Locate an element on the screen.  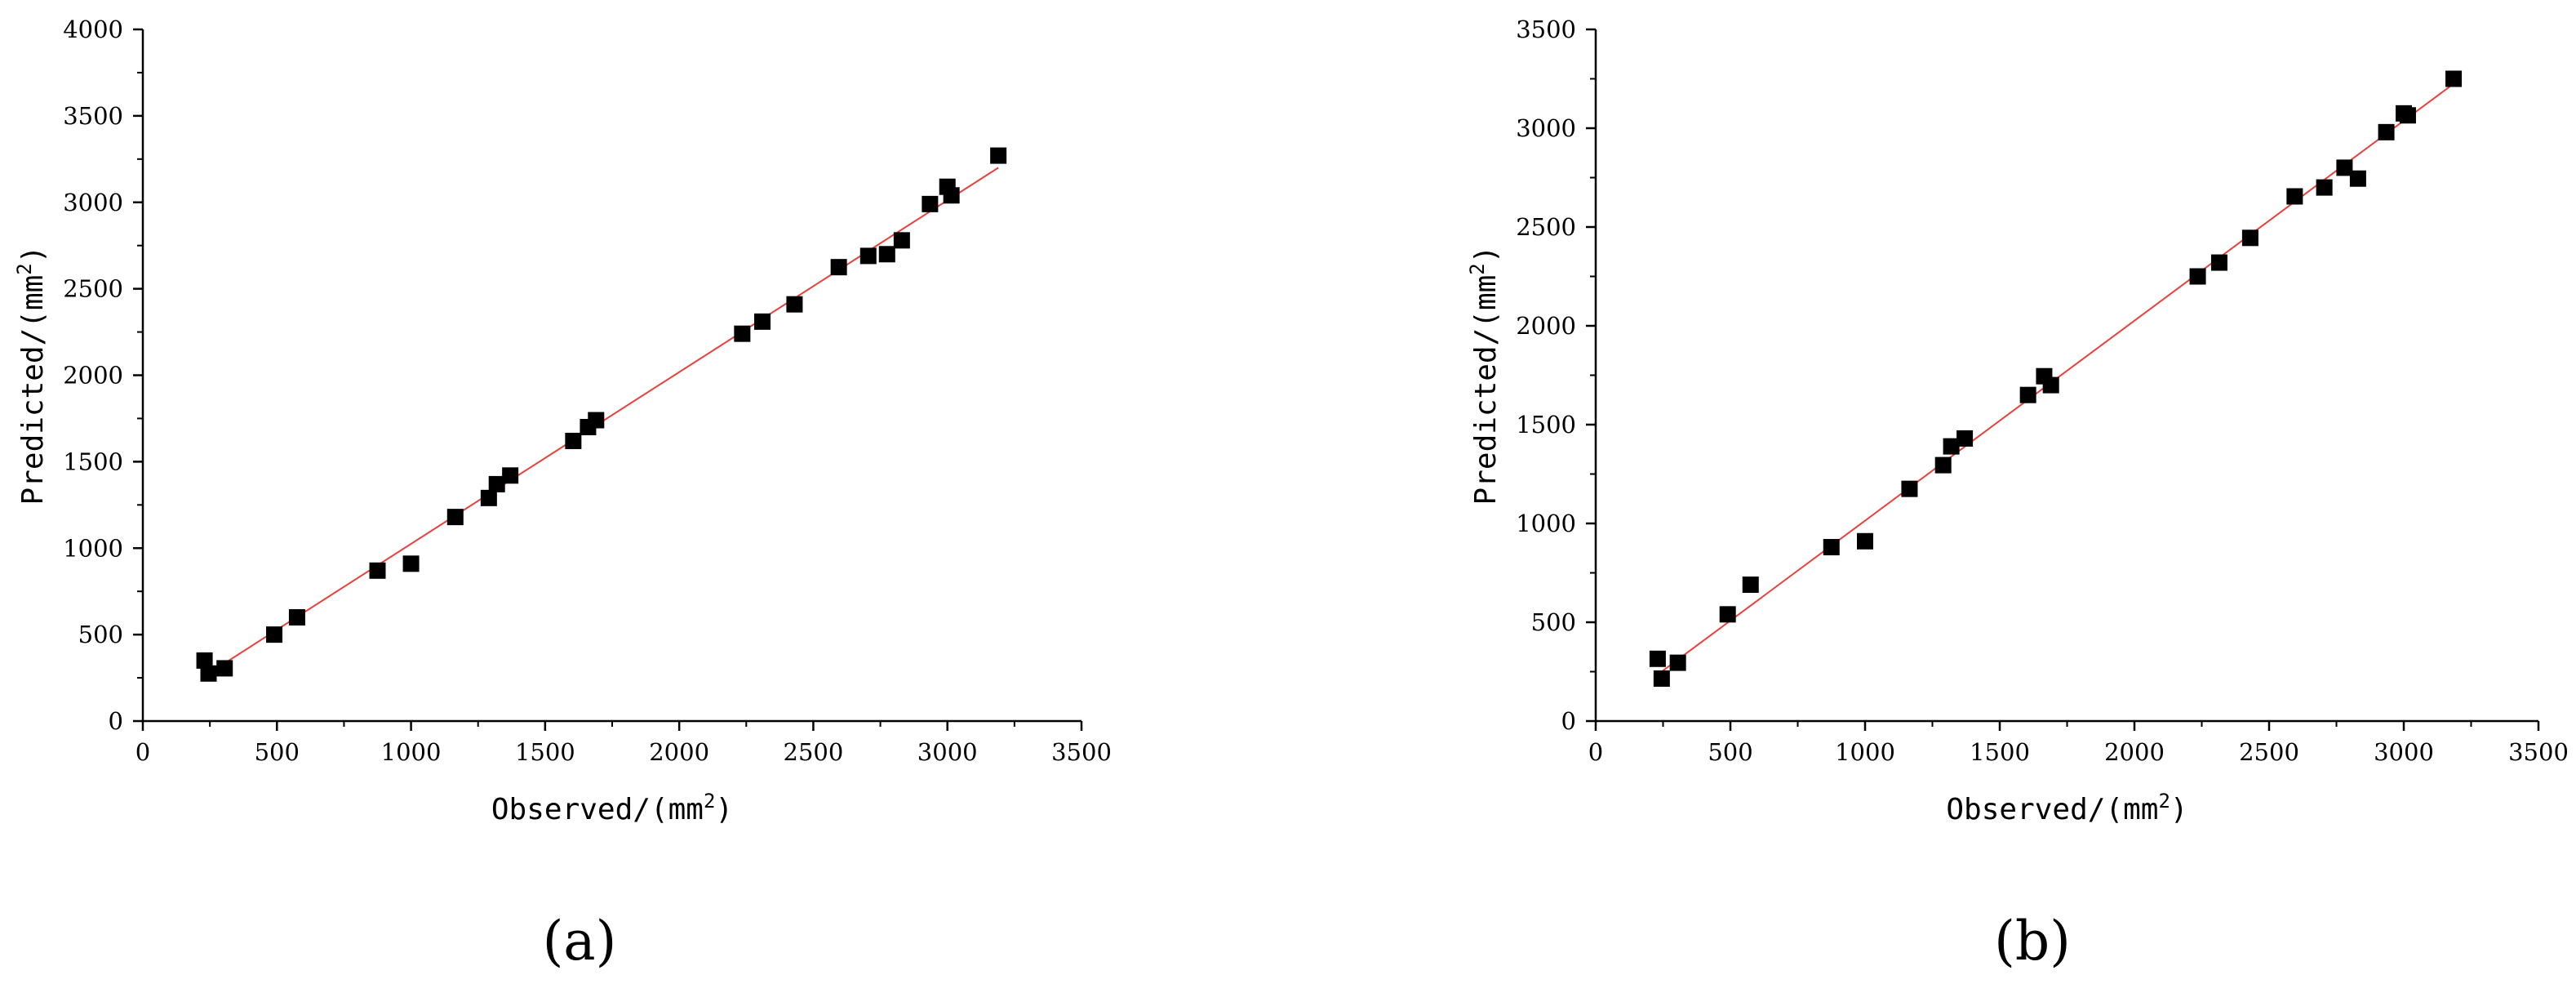
panel-label: (b) is located at coordinates (2032, 942).